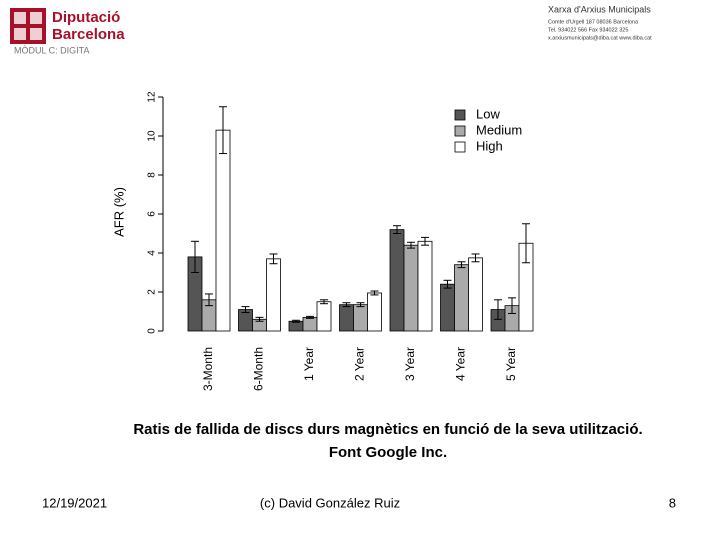  Describe the element at coordinates (511, 364) in the screenshot. I see `x-tick-label: 5 Year` at that location.